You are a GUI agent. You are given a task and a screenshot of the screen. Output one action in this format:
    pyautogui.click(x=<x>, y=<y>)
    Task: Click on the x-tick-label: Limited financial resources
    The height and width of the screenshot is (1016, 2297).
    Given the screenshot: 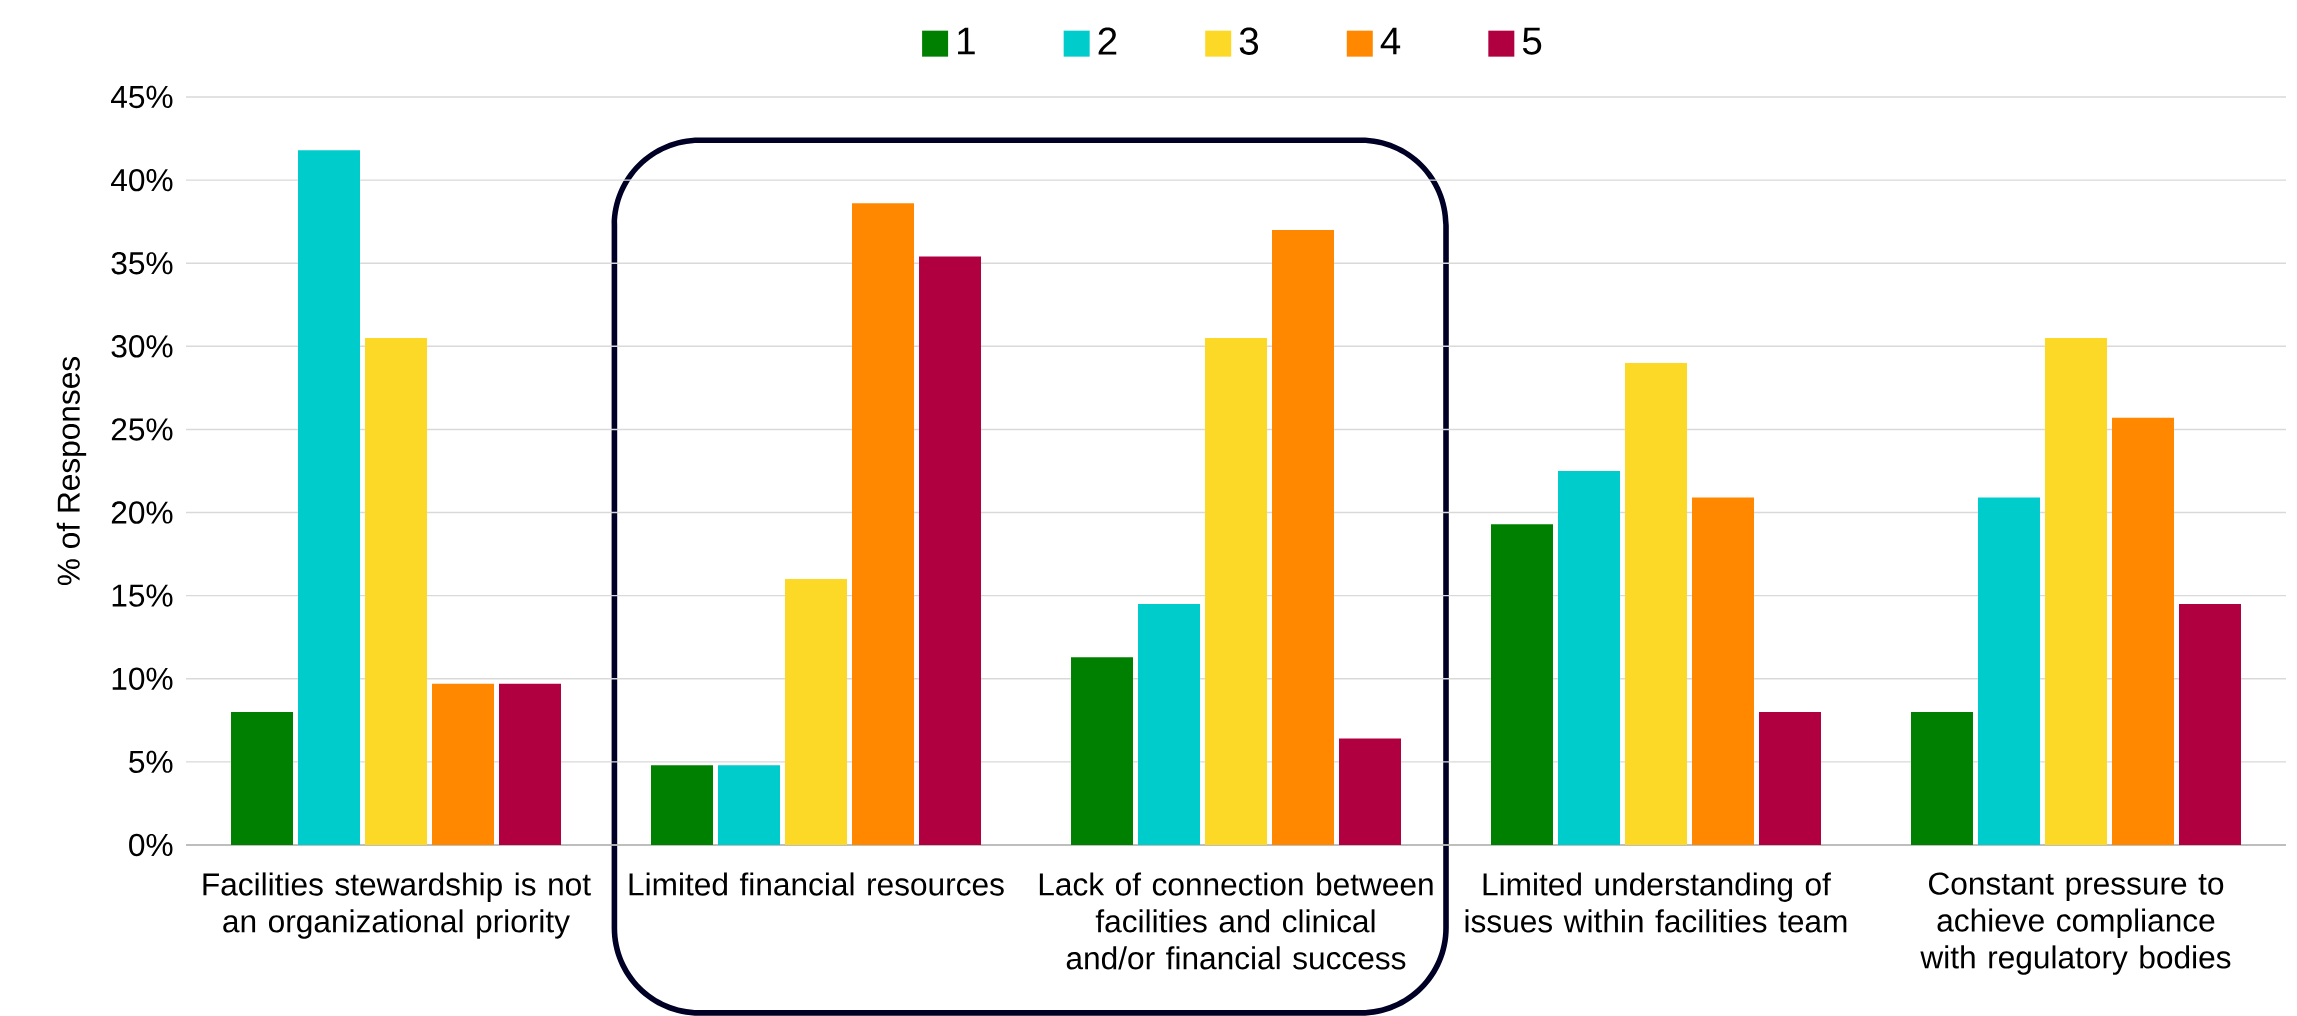 What is the action you would take?
    pyautogui.click(x=816, y=884)
    